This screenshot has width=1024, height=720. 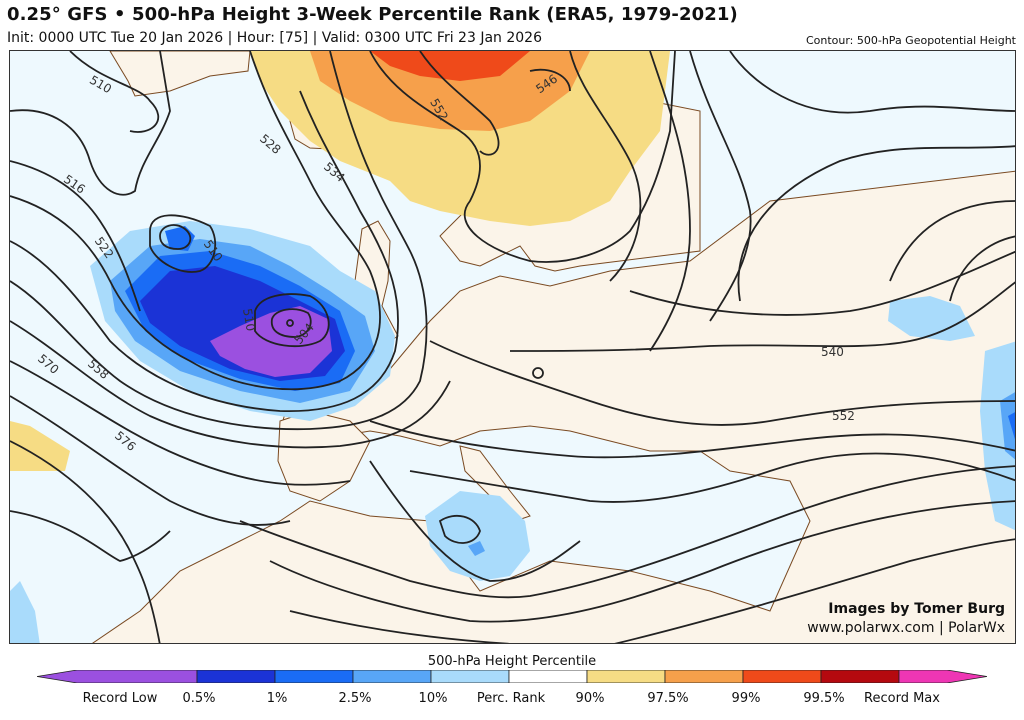 What do you see at coordinates (277, 698) in the screenshot?
I see `colorbar-label: 1%` at bounding box center [277, 698].